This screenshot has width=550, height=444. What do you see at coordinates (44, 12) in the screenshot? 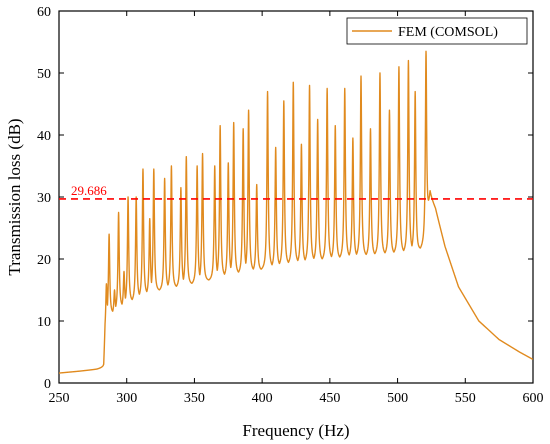
I see `y-tick-label: 60` at bounding box center [44, 12].